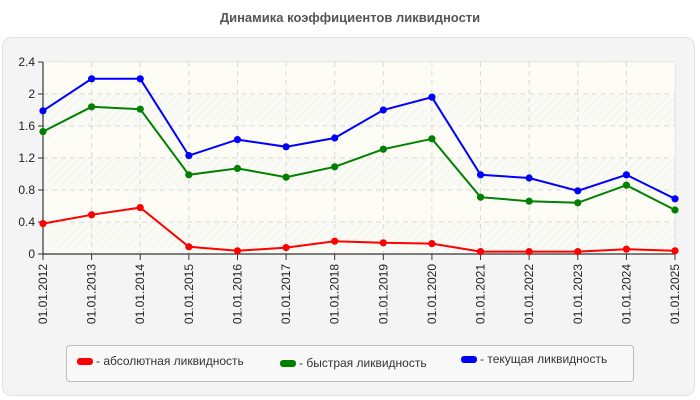  I want to click on legend-item-current: - текущая ликвидность, so click(534, 359).